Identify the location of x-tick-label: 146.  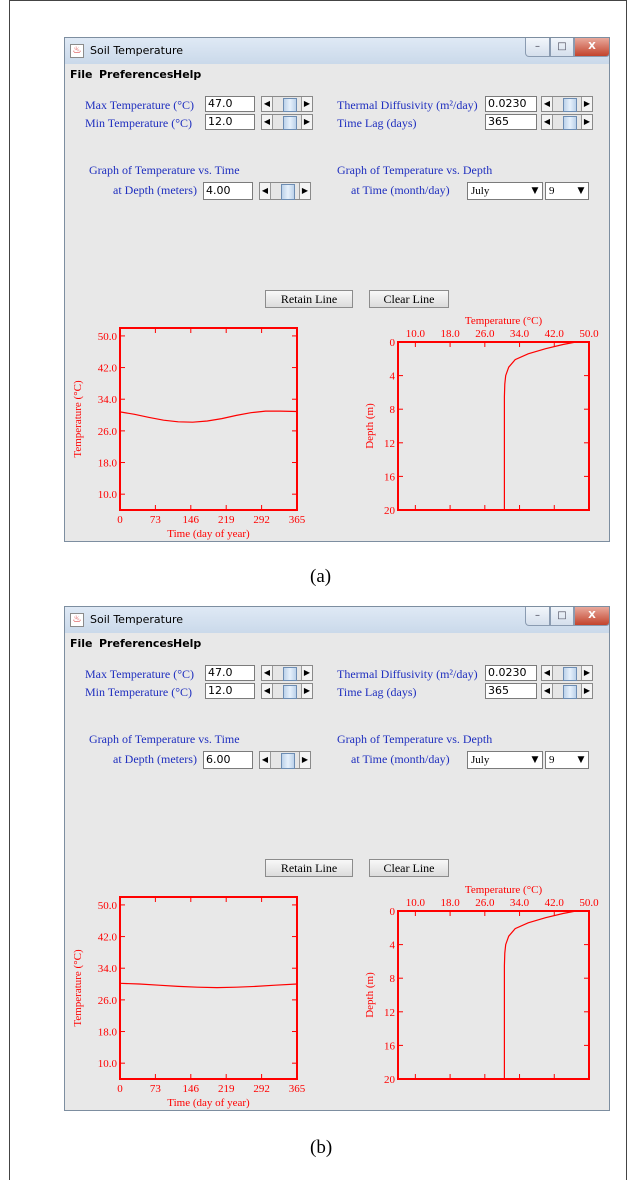
(191, 520).